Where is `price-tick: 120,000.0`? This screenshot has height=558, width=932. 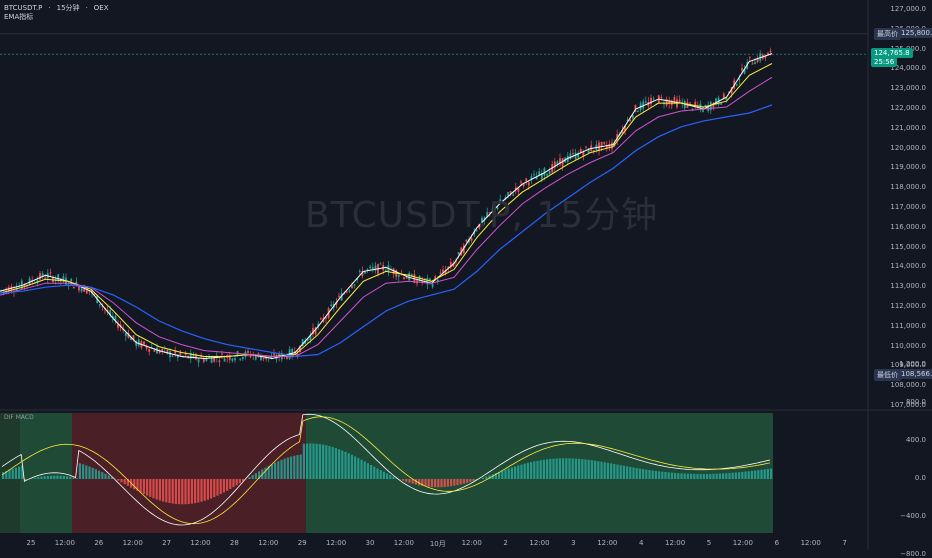
price-tick: 120,000.0 is located at coordinates (908, 148).